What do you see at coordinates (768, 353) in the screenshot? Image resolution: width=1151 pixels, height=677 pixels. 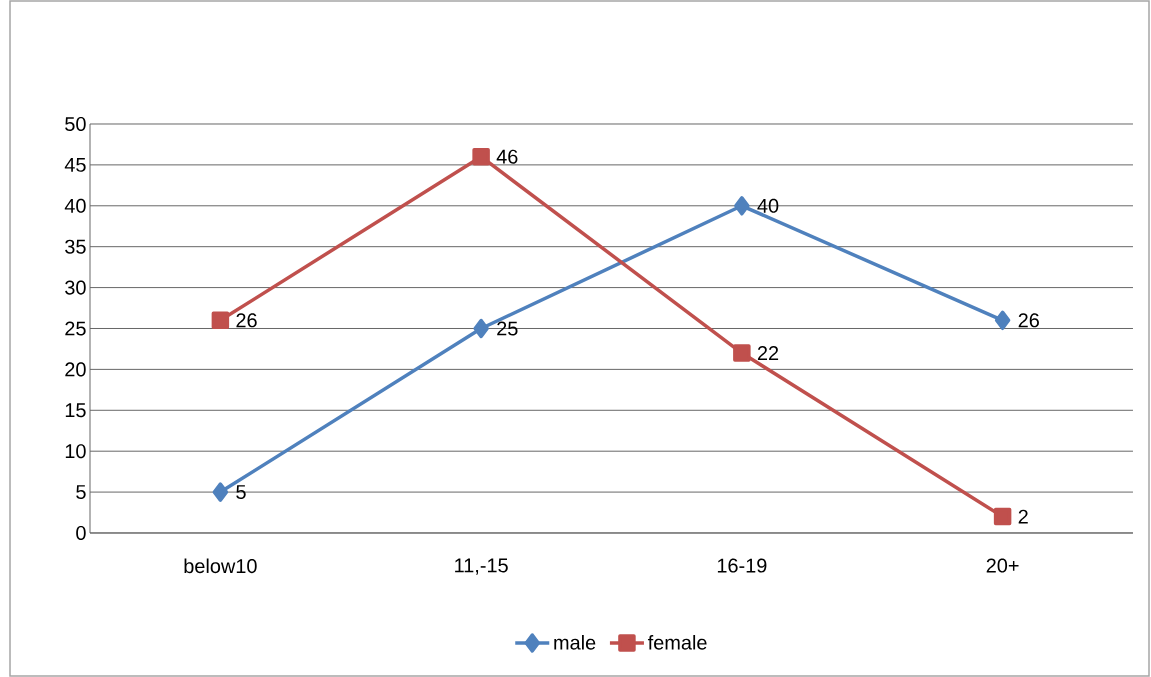 I see `data-label: 22` at bounding box center [768, 353].